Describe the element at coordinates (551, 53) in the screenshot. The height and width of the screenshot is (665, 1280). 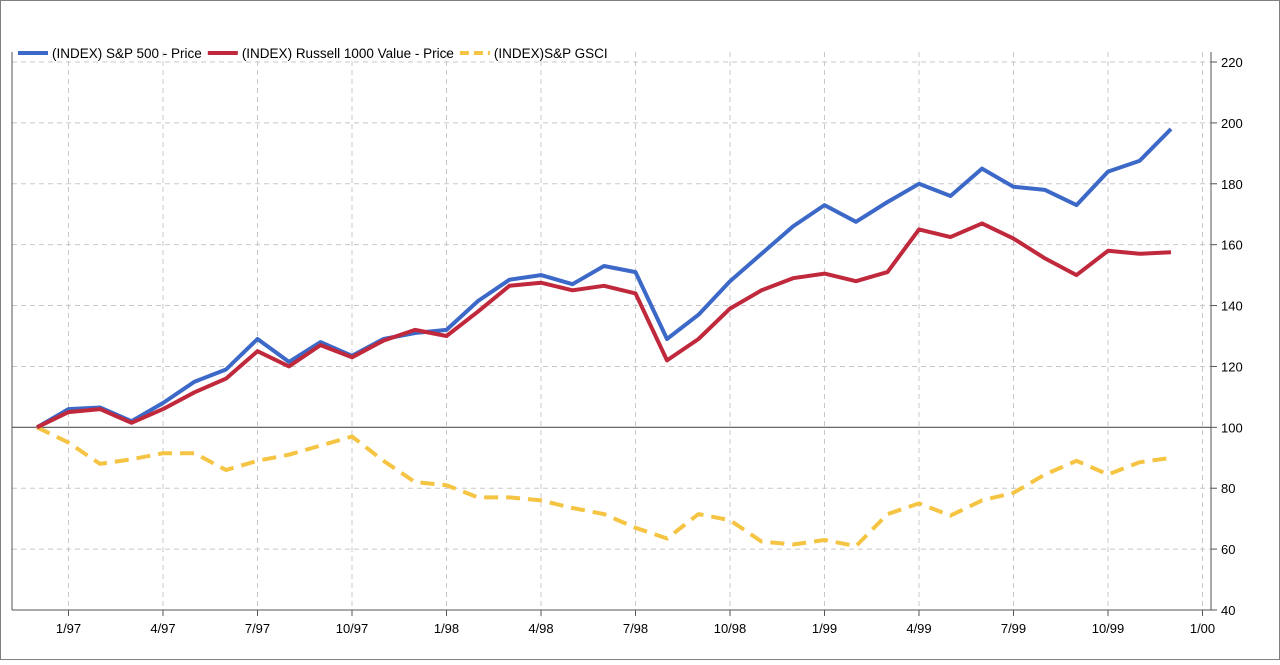
I see `legend-label-2: (INDEX)S&P GSCI` at that location.